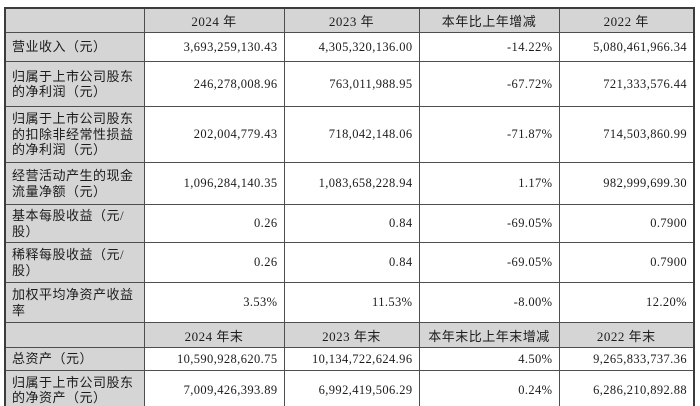 The image size is (700, 406). What do you see at coordinates (489, 20) in the screenshot?
I see `header-yoy-change: 本年比上年增减` at bounding box center [489, 20].